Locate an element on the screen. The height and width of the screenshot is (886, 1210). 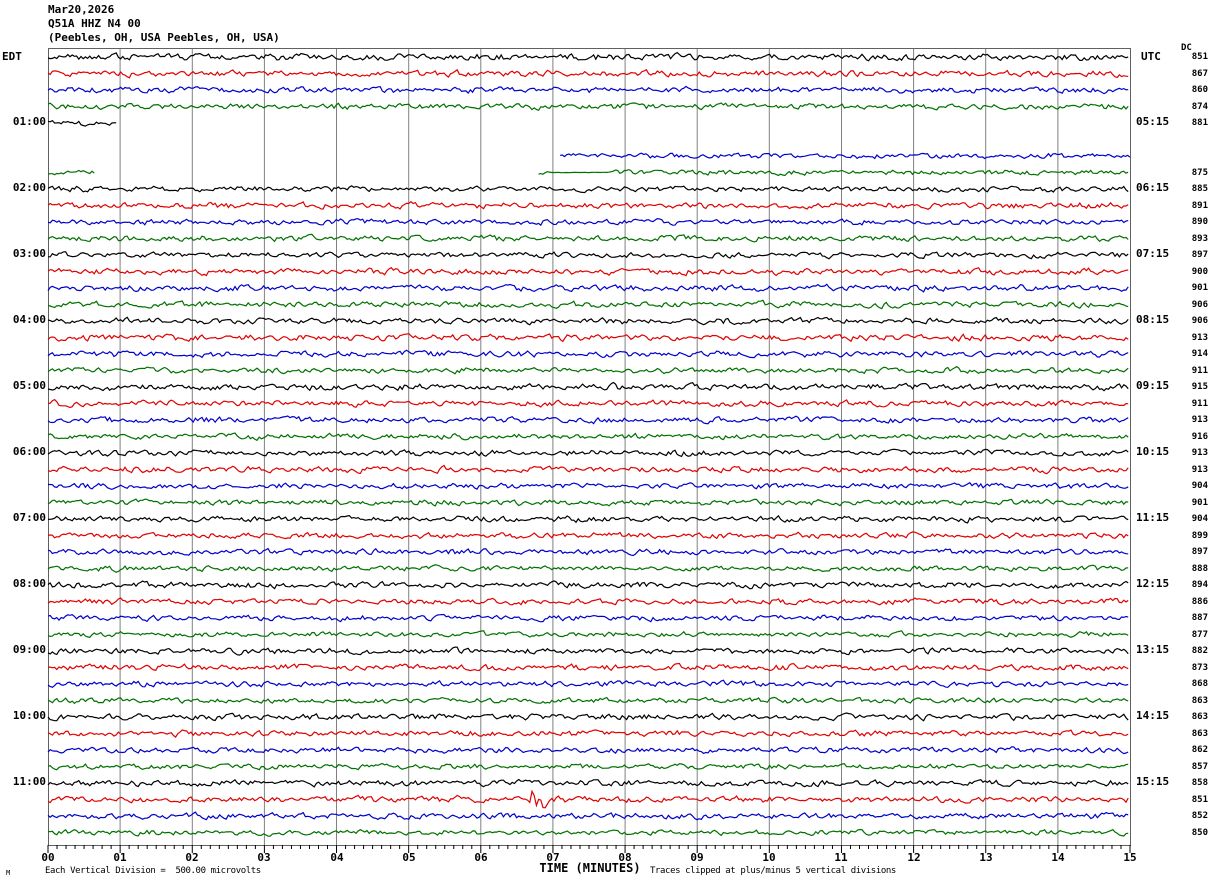
x-tick-label: 10 is located at coordinates (769, 857).